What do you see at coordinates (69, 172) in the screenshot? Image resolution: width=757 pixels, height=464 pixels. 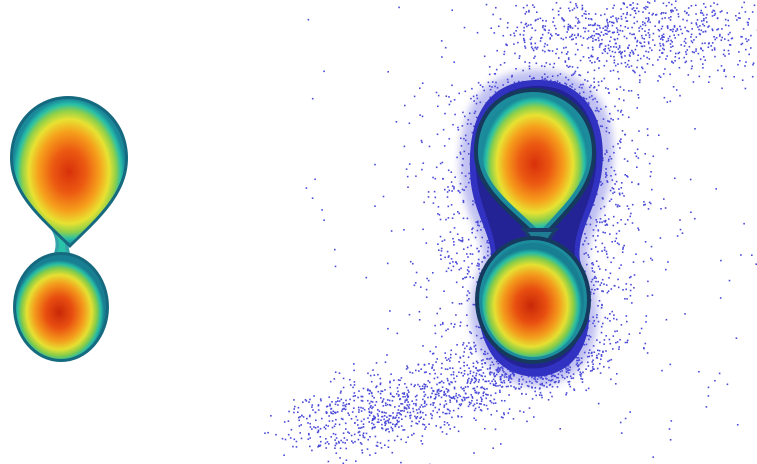 I see `left-upper-star` at bounding box center [69, 172].